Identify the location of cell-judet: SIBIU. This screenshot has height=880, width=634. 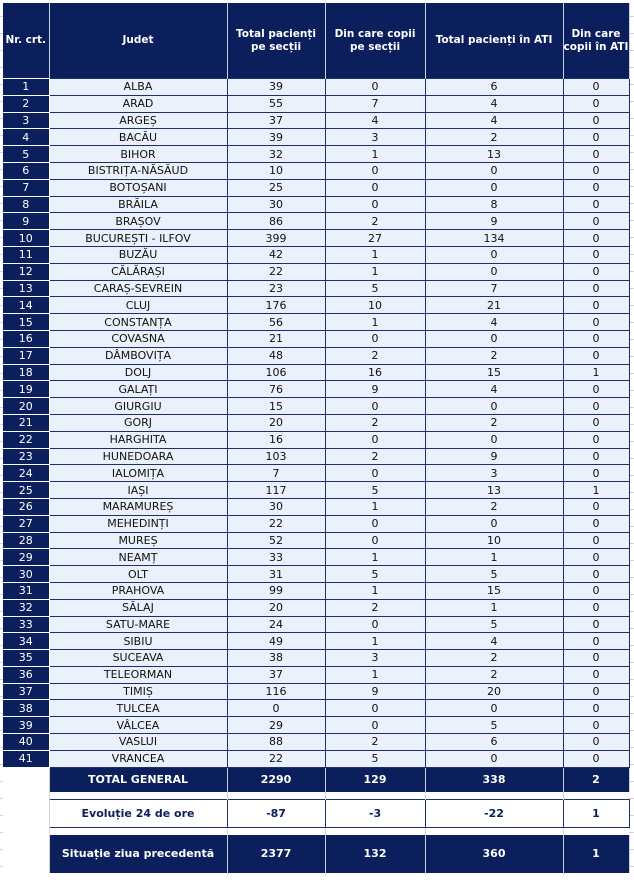
(138, 641).